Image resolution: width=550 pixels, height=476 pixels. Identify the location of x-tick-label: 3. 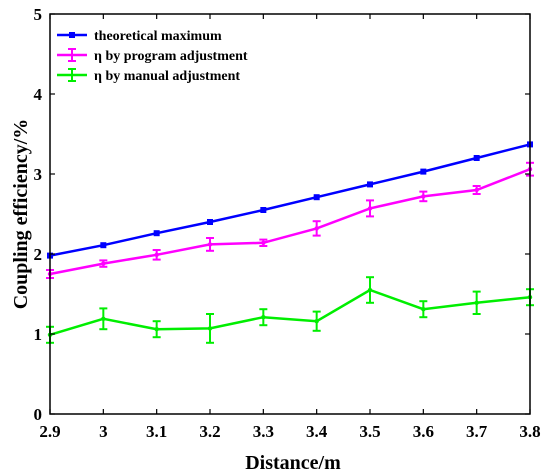
(103, 431).